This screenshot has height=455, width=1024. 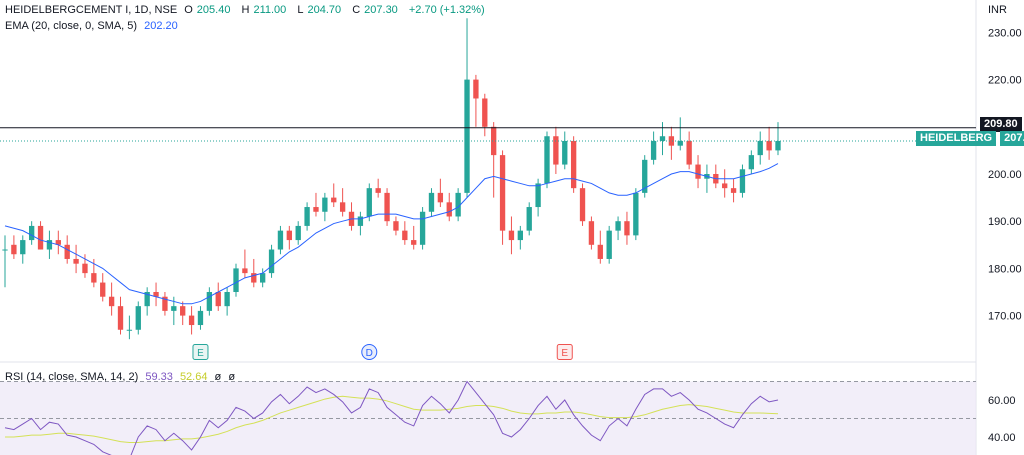 What do you see at coordinates (300, 10) in the screenshot?
I see `low-label: L` at bounding box center [300, 10].